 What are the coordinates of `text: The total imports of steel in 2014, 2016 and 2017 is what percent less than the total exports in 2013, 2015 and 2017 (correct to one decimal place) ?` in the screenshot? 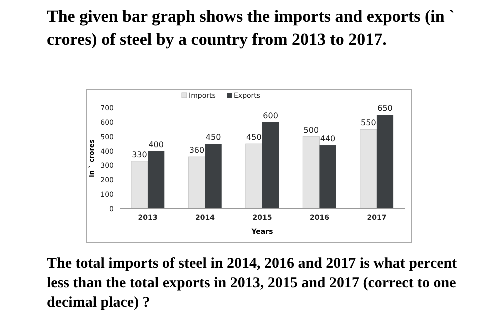 It's located at (252, 283).